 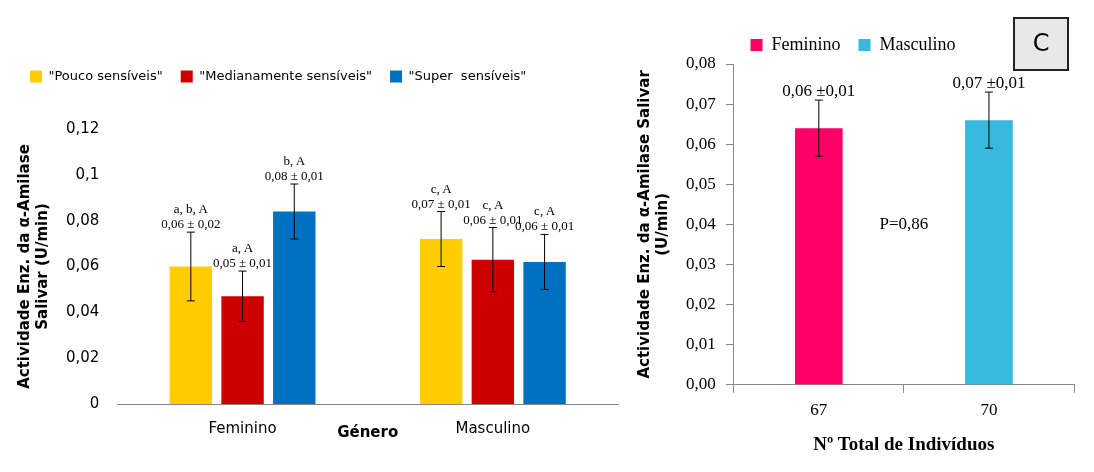 I want to click on x-tick-label: 67, so click(x=819, y=410).